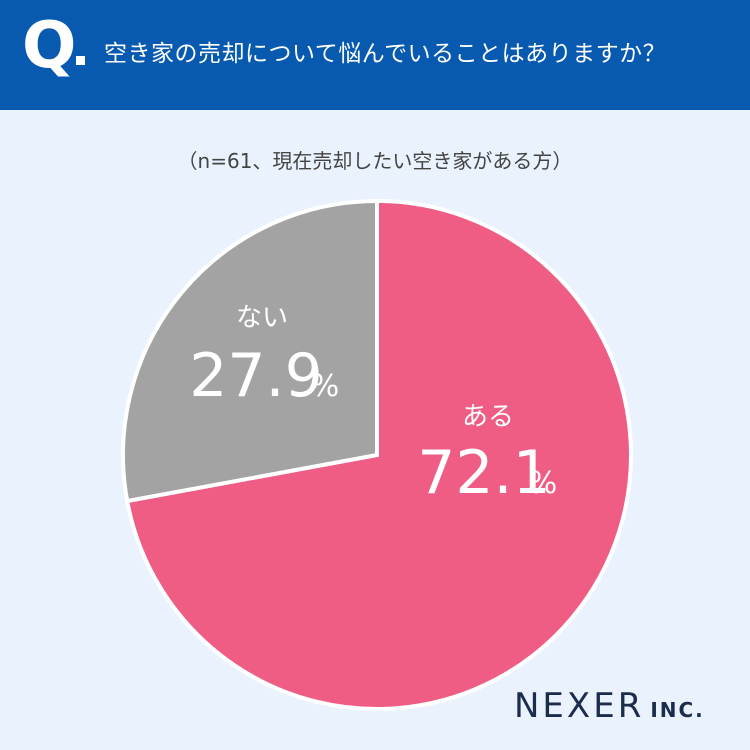 This screenshot has height=750, width=750. I want to click on slice-percent-yes: %, so click(543, 483).